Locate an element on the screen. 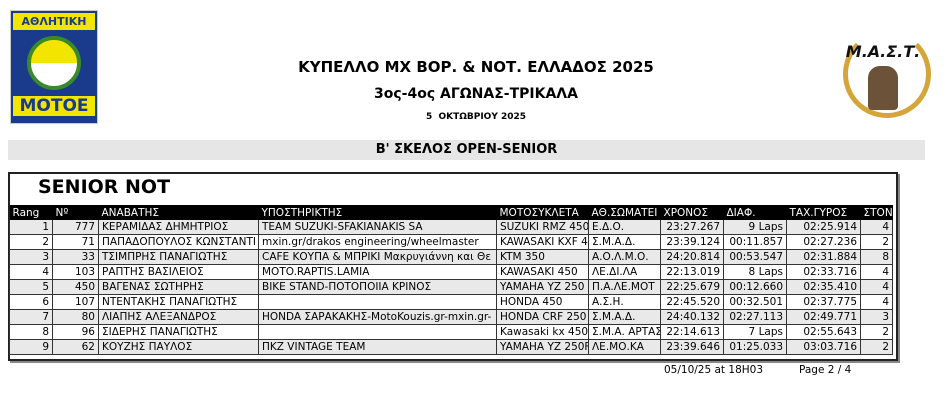 The width and height of the screenshot is (952, 408). table-cell: 96 is located at coordinates (75, 332).